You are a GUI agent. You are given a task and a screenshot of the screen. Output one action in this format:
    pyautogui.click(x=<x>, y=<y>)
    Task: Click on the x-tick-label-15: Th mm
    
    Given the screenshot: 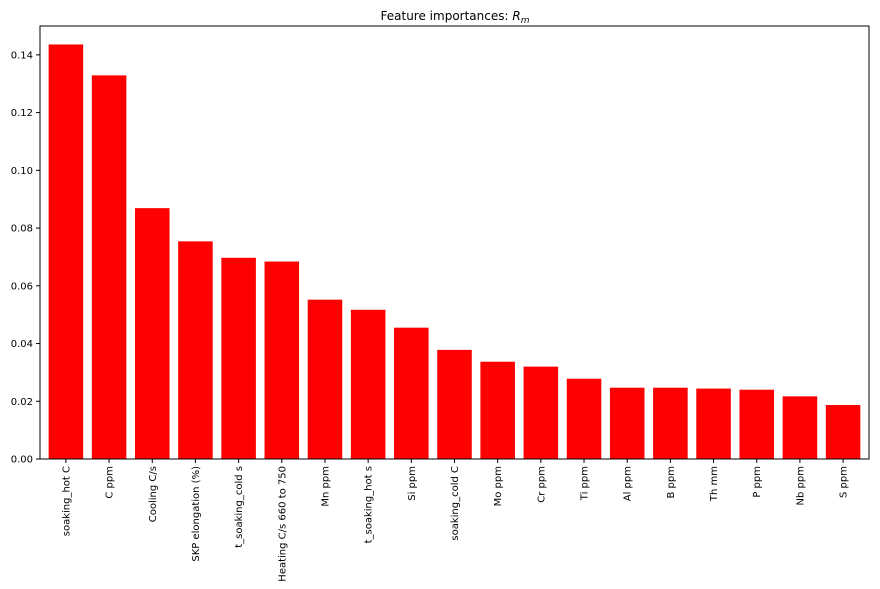 What is the action you would take?
    pyautogui.click(x=714, y=484)
    